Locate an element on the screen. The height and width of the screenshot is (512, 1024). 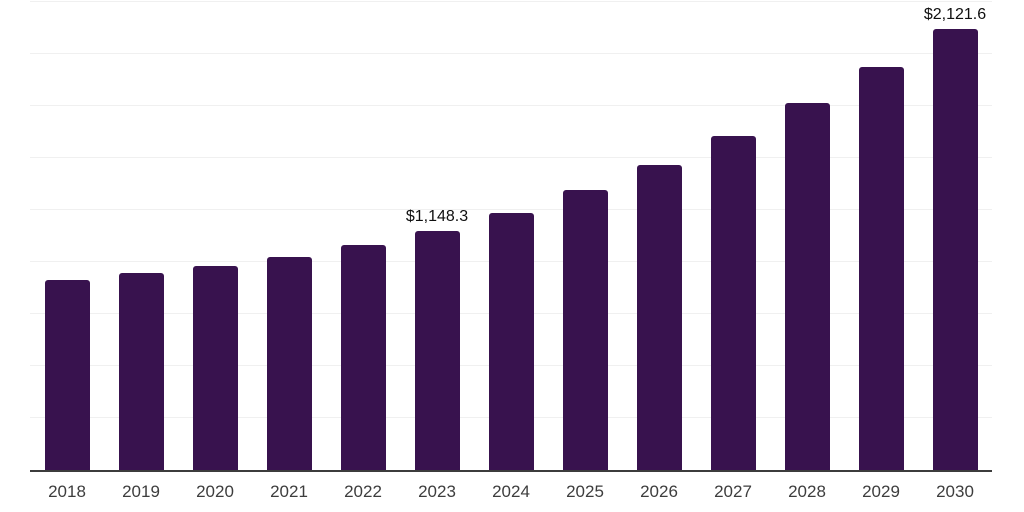
bar-slot-2022 is located at coordinates (363, 236).